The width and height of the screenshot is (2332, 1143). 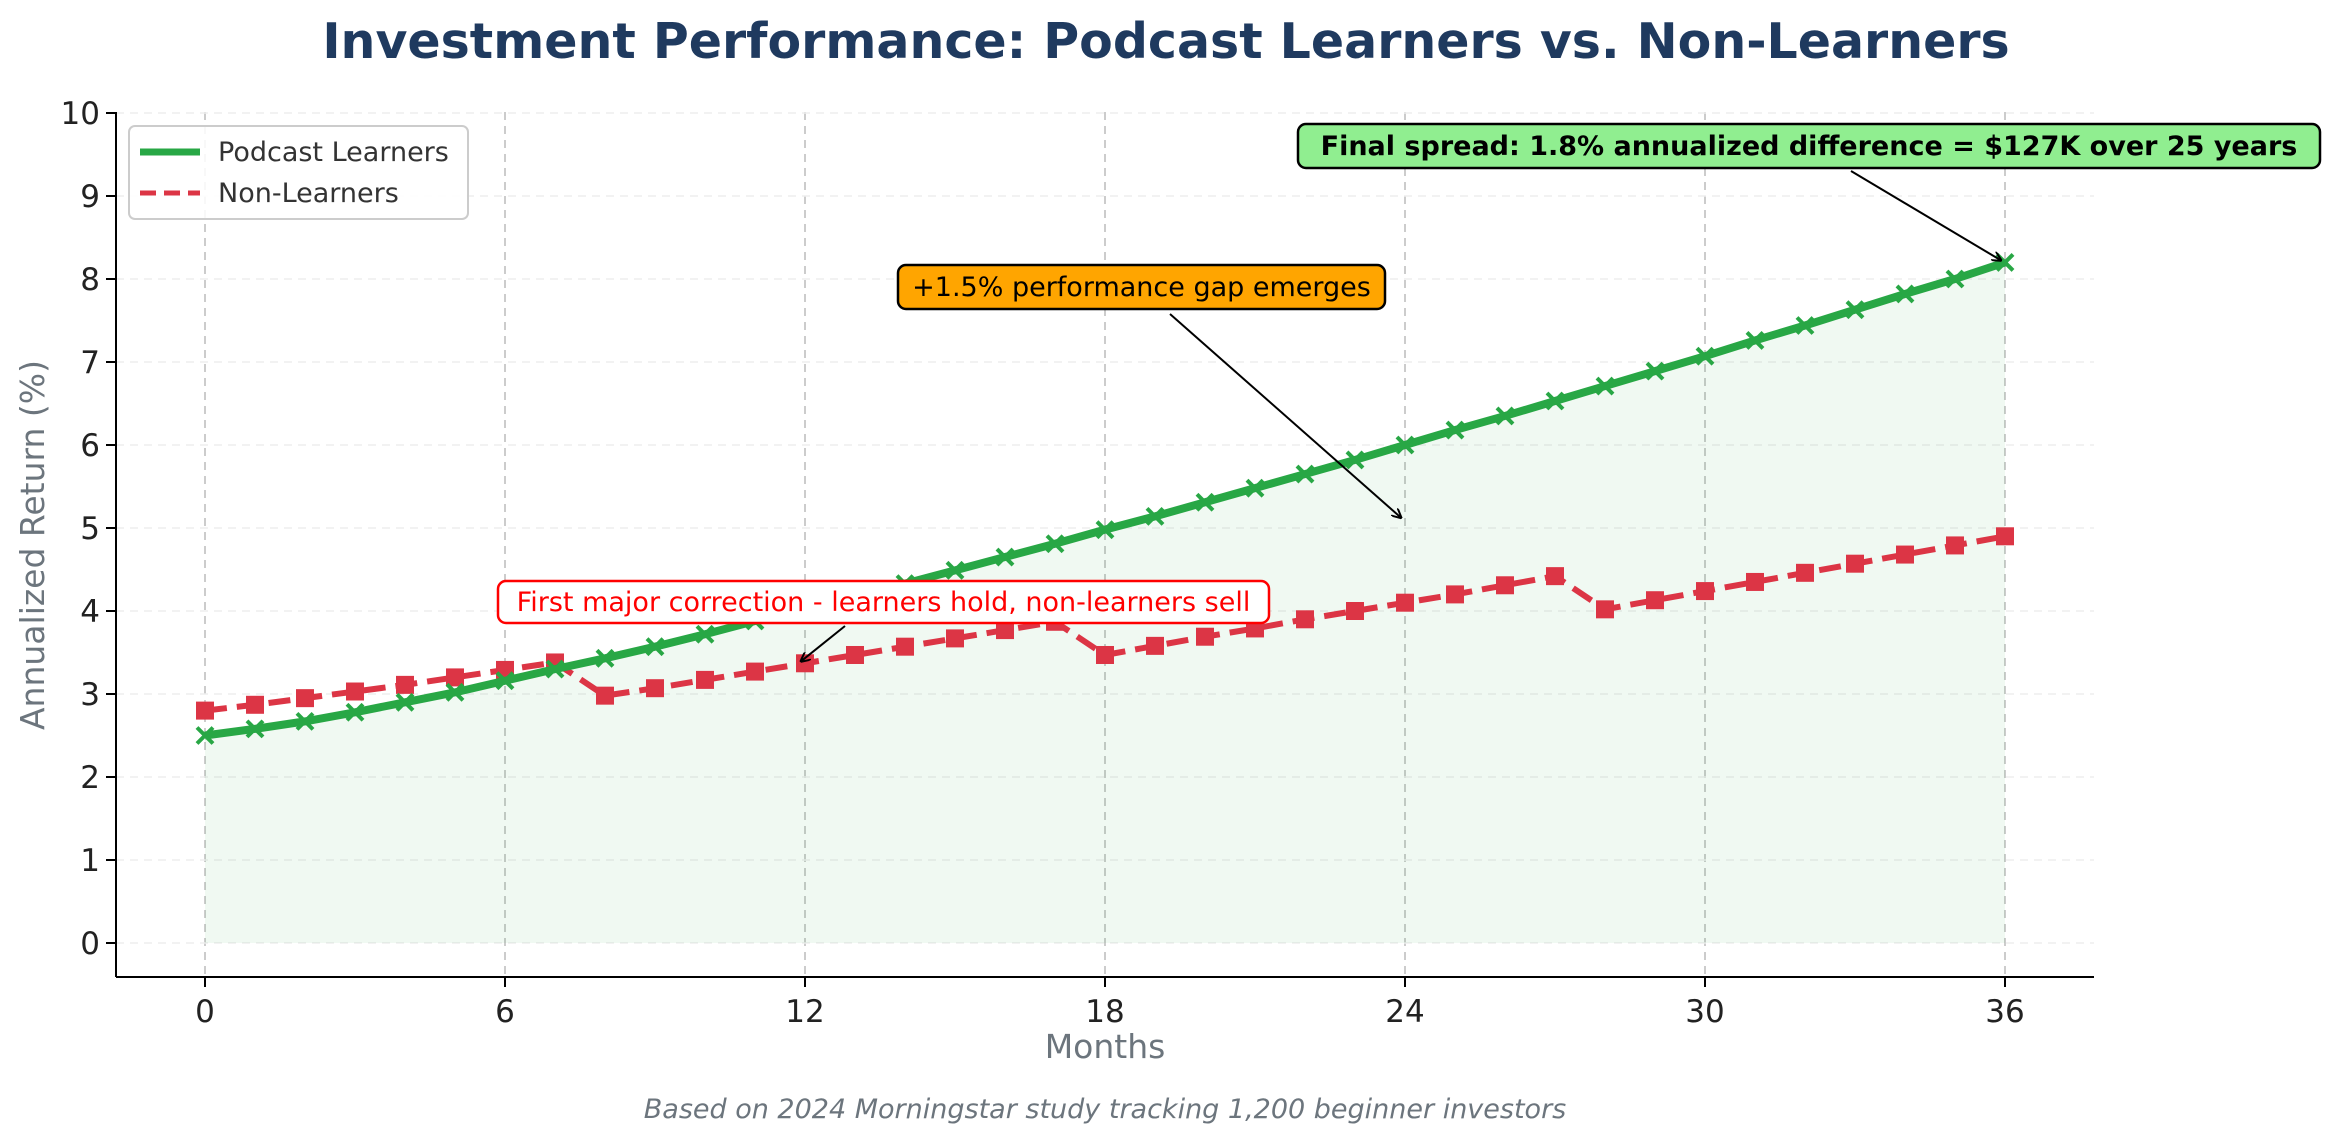 What do you see at coordinates (333, 152) in the screenshot?
I see `legend-label-podcast-learners: Podcast Learners` at bounding box center [333, 152].